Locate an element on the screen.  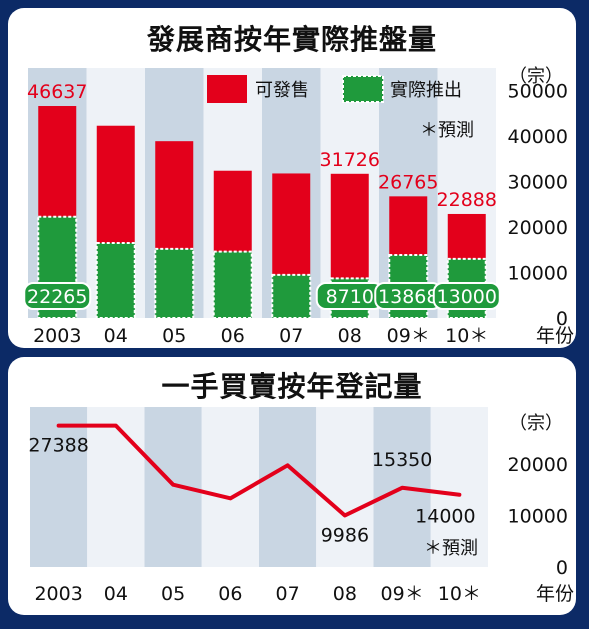
data-label: 14000 is located at coordinates (445, 517).